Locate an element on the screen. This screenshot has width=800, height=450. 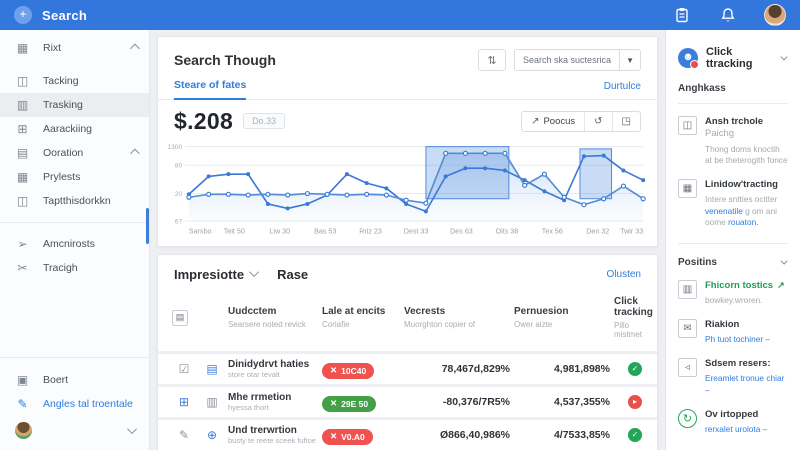
search-scope-label: Search ska suctesrica is located at coordinates (567, 60).